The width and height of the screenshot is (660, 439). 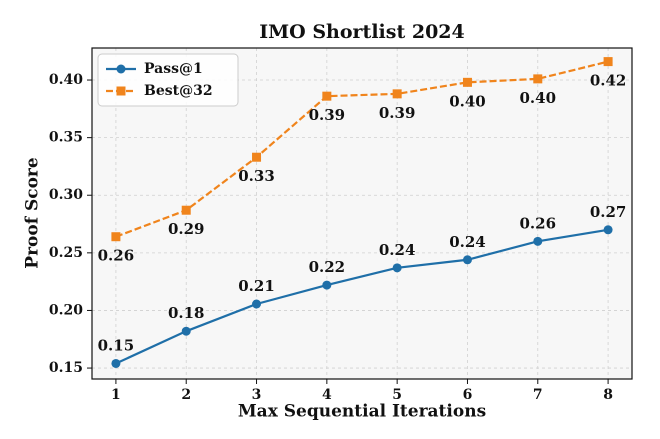 I want to click on y-tick-label: 0.25, so click(x=66, y=253).